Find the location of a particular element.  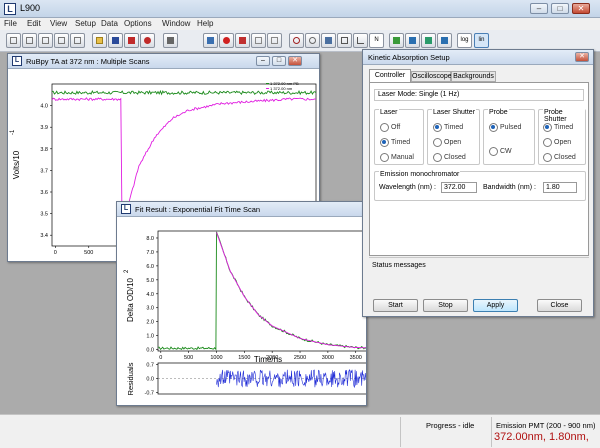

menu-data: Data is located at coordinates (109, 23).